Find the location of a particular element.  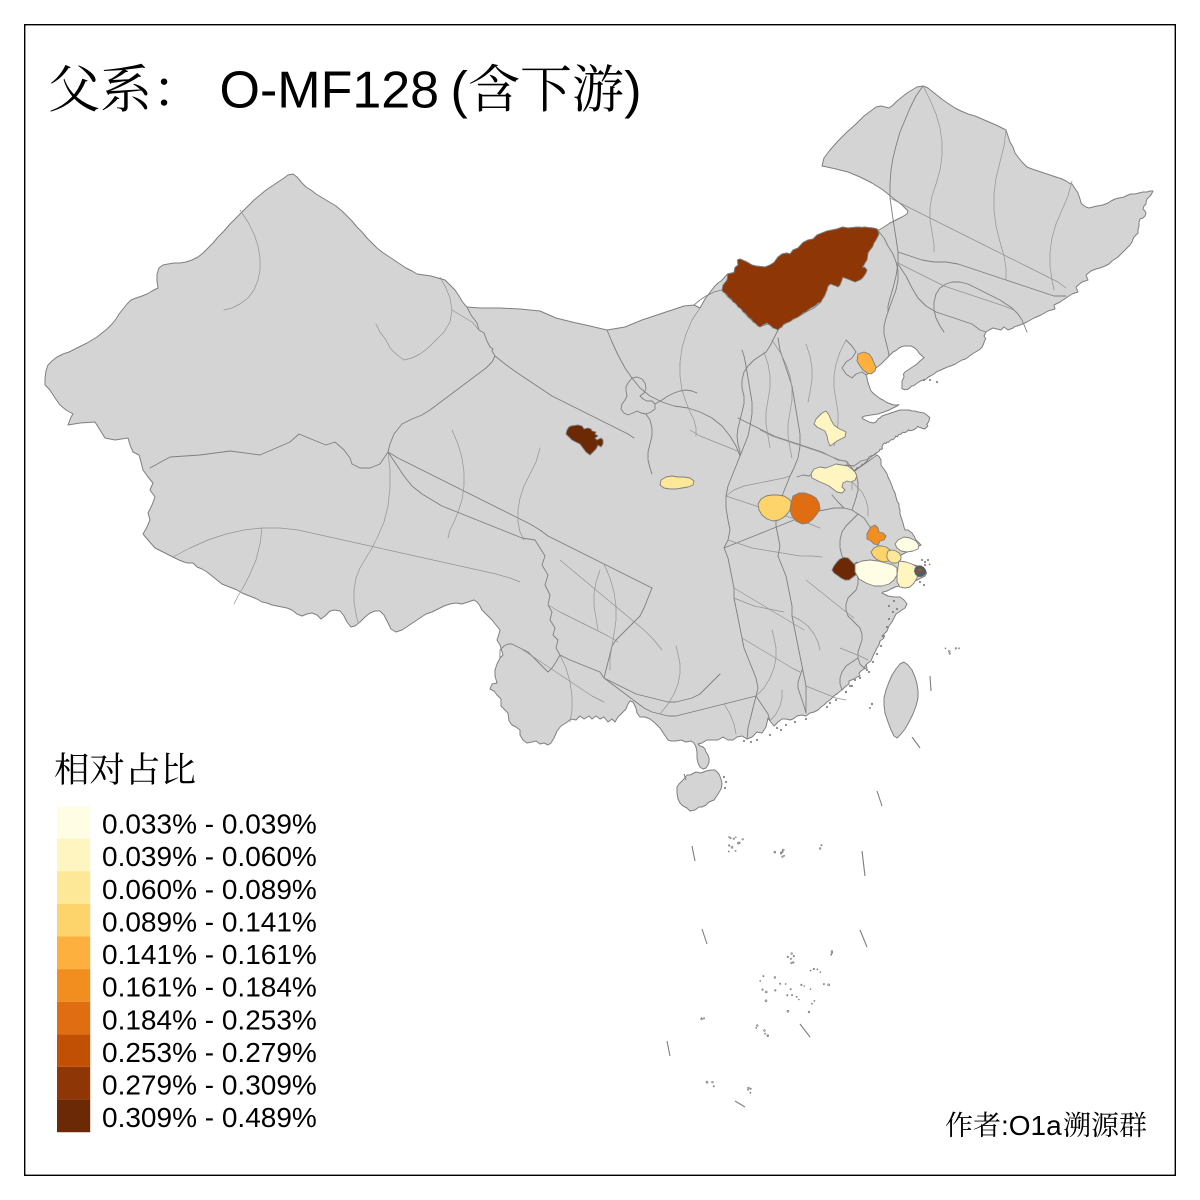

svg-text: :O1a is located at coordinates (1031, 1125).